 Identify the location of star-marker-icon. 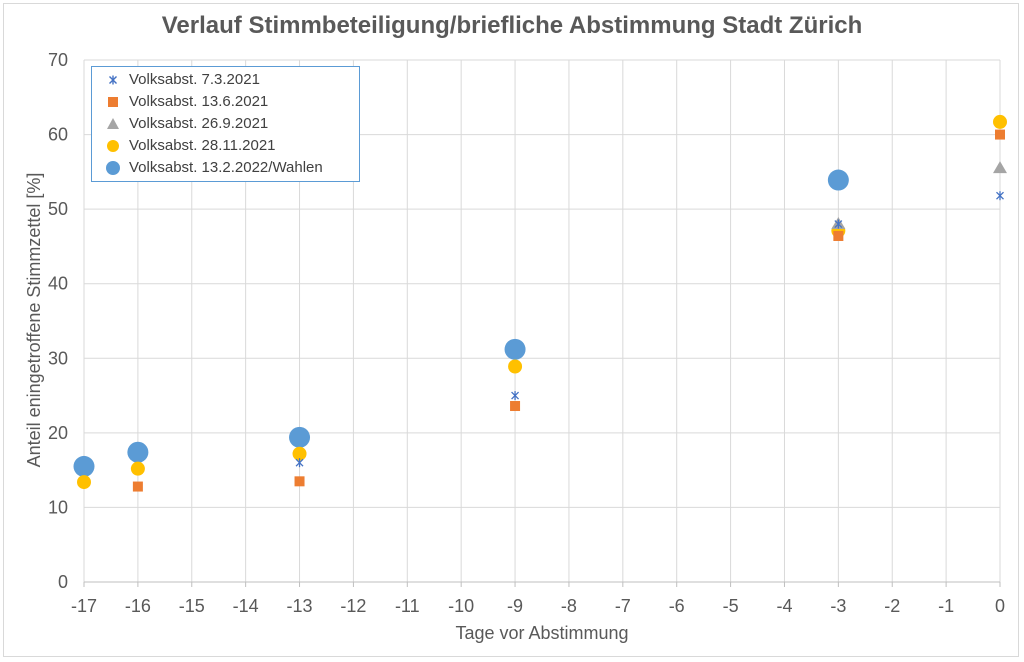
(113, 80).